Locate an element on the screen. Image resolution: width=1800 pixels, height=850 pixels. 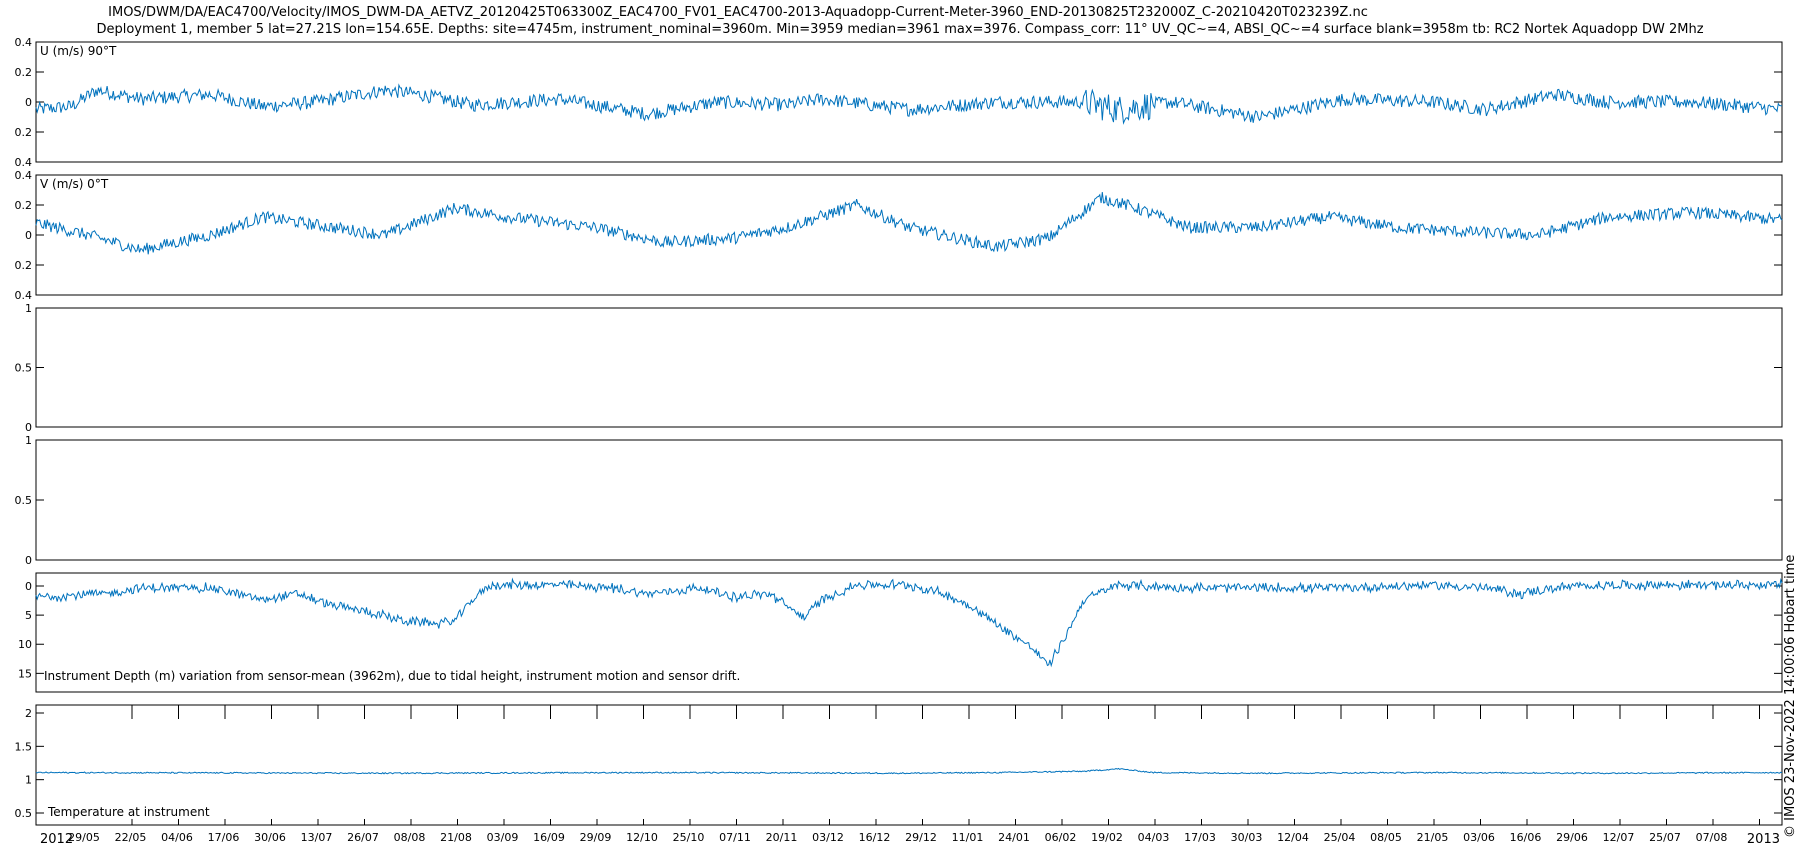
x-tick-label: 03/12 is located at coordinates (828, 837).